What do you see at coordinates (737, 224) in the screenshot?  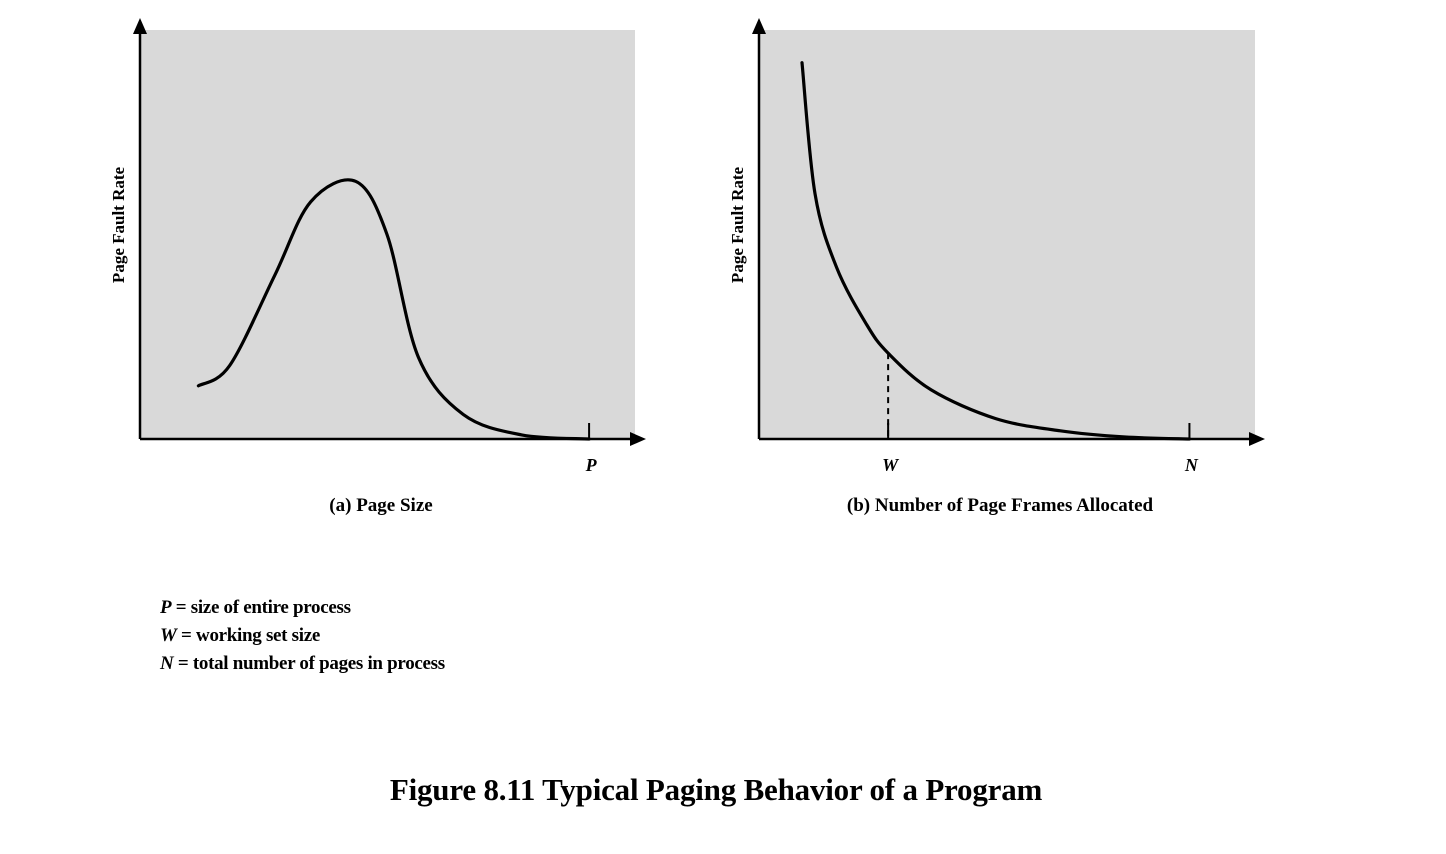 I see `y-axis-label-b: Page Fault Rate` at bounding box center [737, 224].